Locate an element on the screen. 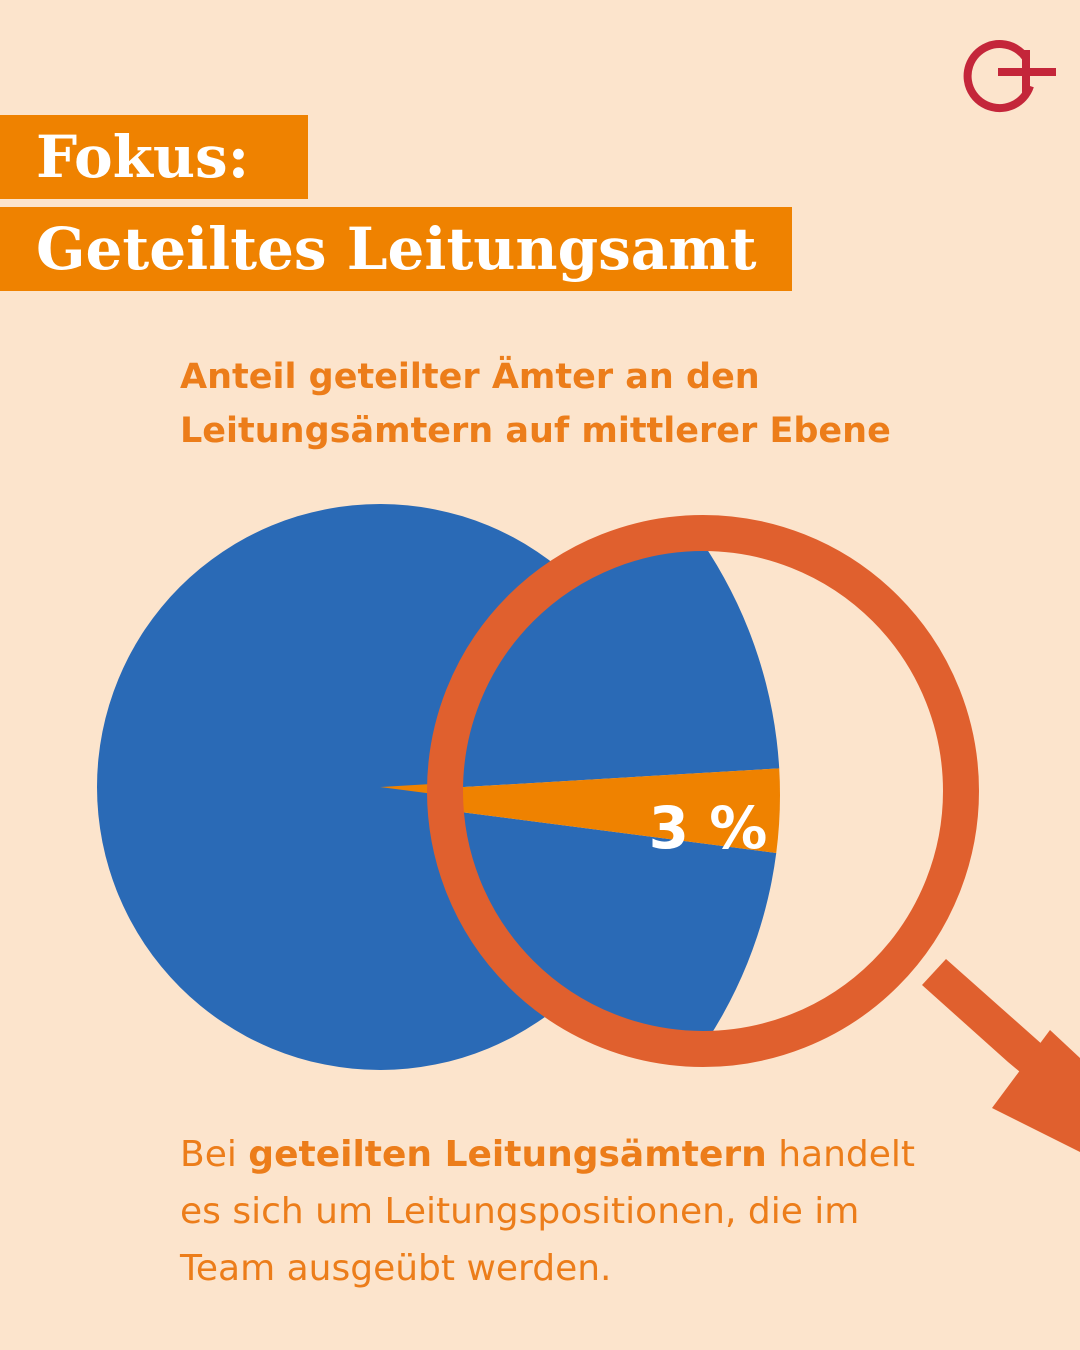 This screenshot has height=1350, width=1080. magnified-slice-small is located at coordinates (612, 810).